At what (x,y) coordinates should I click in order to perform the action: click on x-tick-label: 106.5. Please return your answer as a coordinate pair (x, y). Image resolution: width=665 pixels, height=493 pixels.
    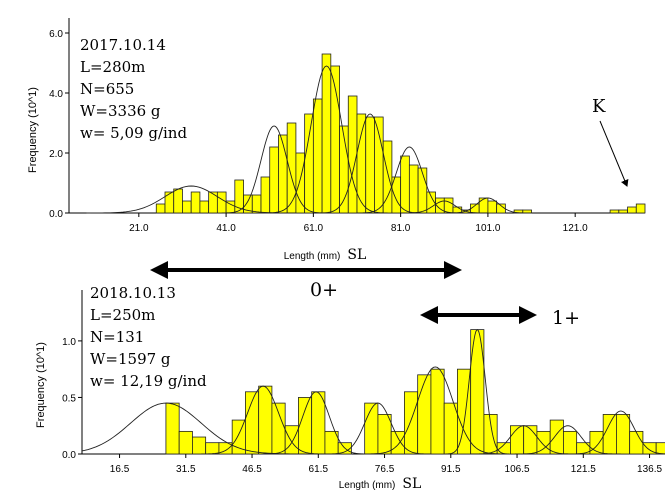
    Looking at the image, I should click on (517, 469).